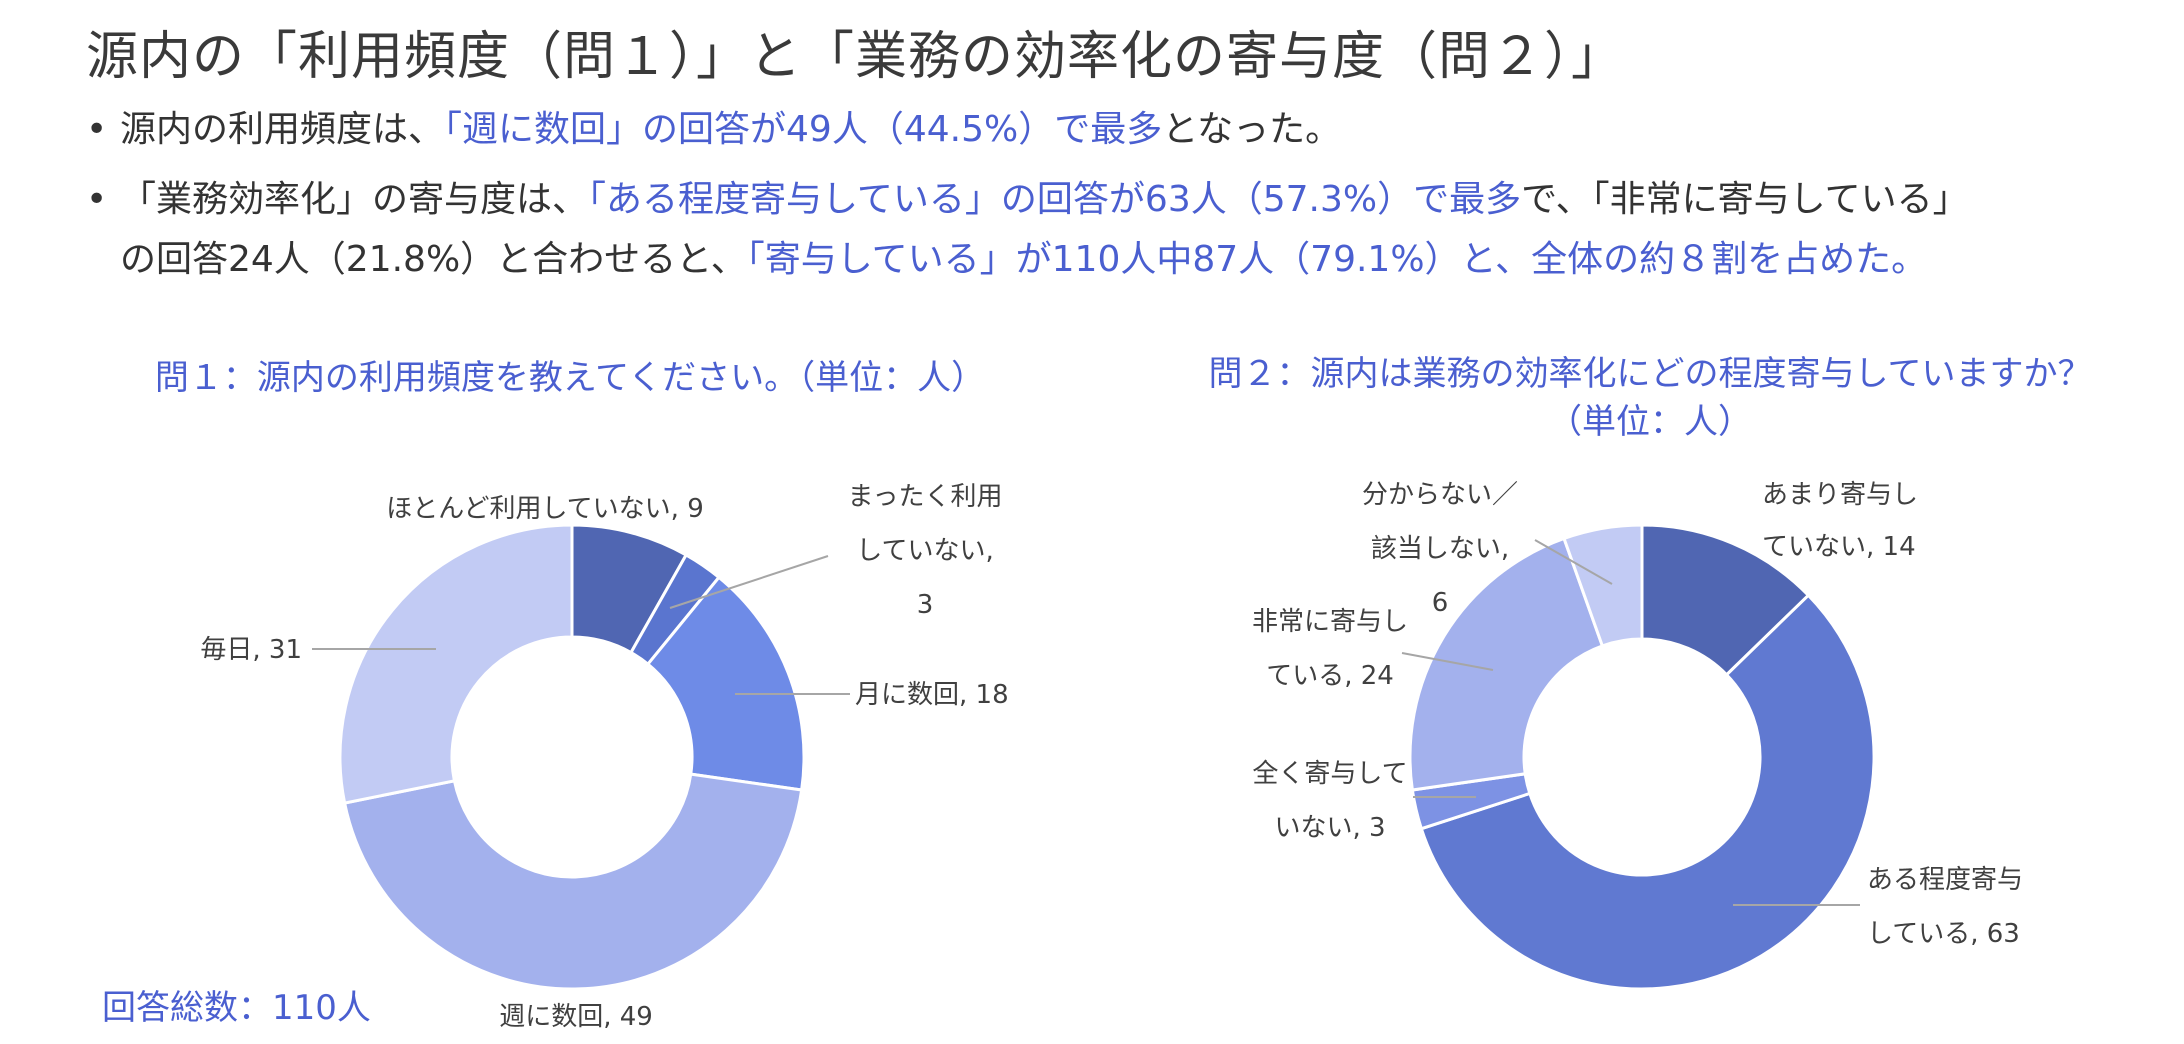  Describe the element at coordinates (433, 259) in the screenshot. I see `bullet-text: の回答24人（21.8%）と合わせると、` at that location.